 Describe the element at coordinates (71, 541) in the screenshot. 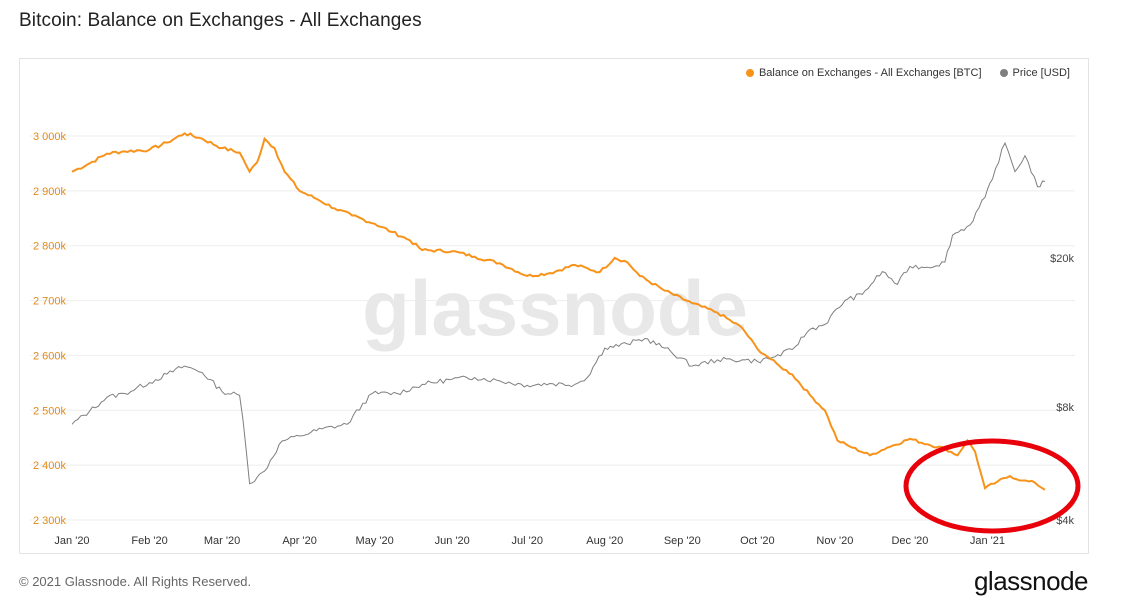

I see `x-tick-label: Jan '20` at that location.